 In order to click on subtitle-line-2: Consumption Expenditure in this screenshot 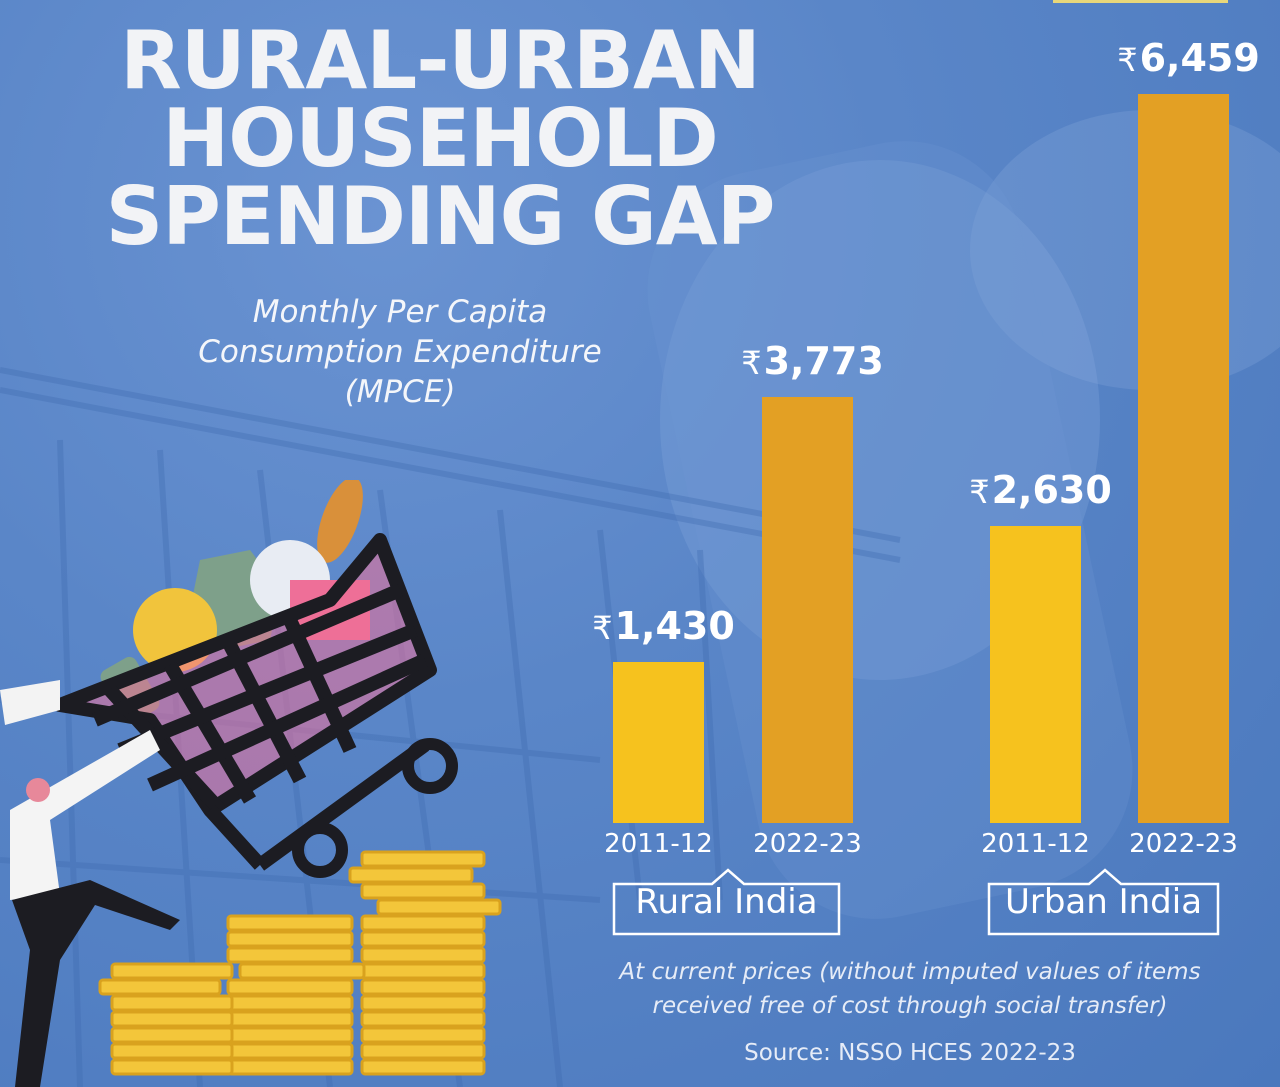, I will do `click(400, 352)`.